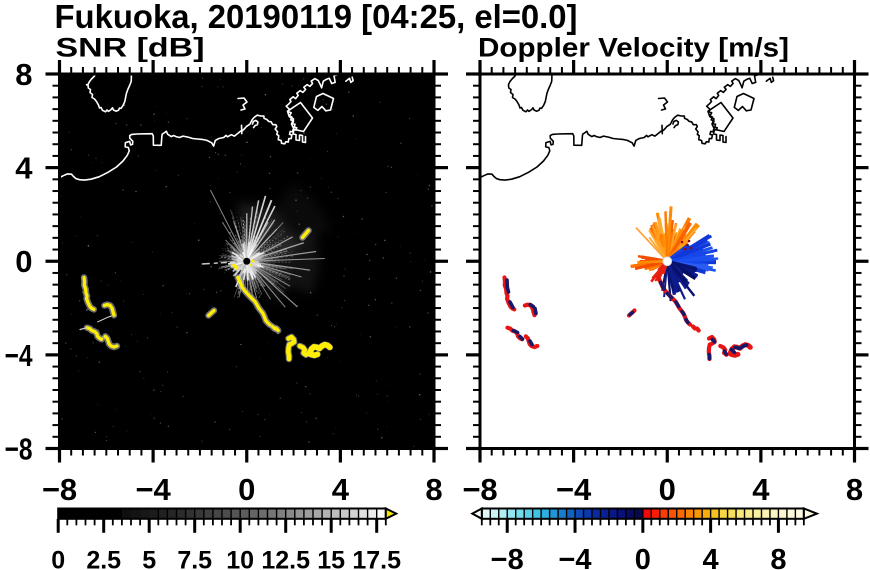 Image resolution: width=870 pixels, height=570 pixels. Describe the element at coordinates (149, 558) in the screenshot. I see `svg-text: 5` at that location.